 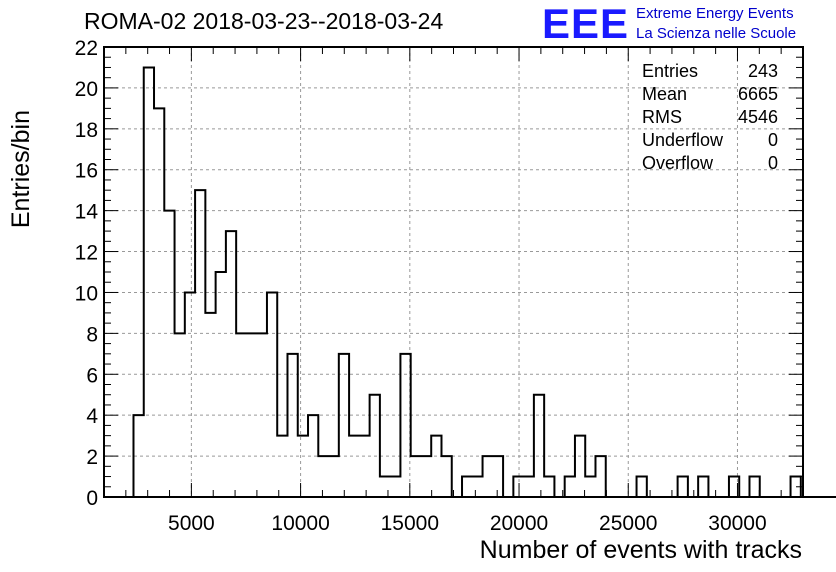 What do you see at coordinates (92, 498) in the screenshot?
I see `y-tick-label: 0` at bounding box center [92, 498].